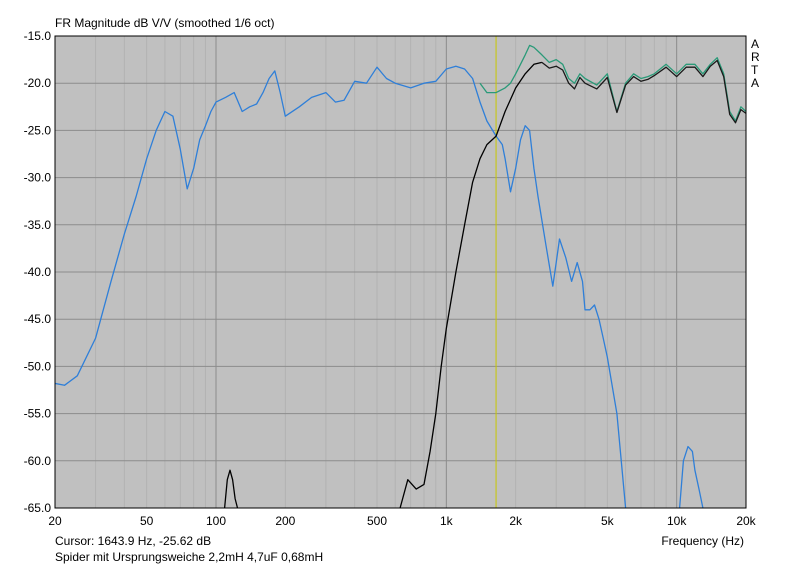  I want to click on y-tick-label: -20.0, so click(38, 83).